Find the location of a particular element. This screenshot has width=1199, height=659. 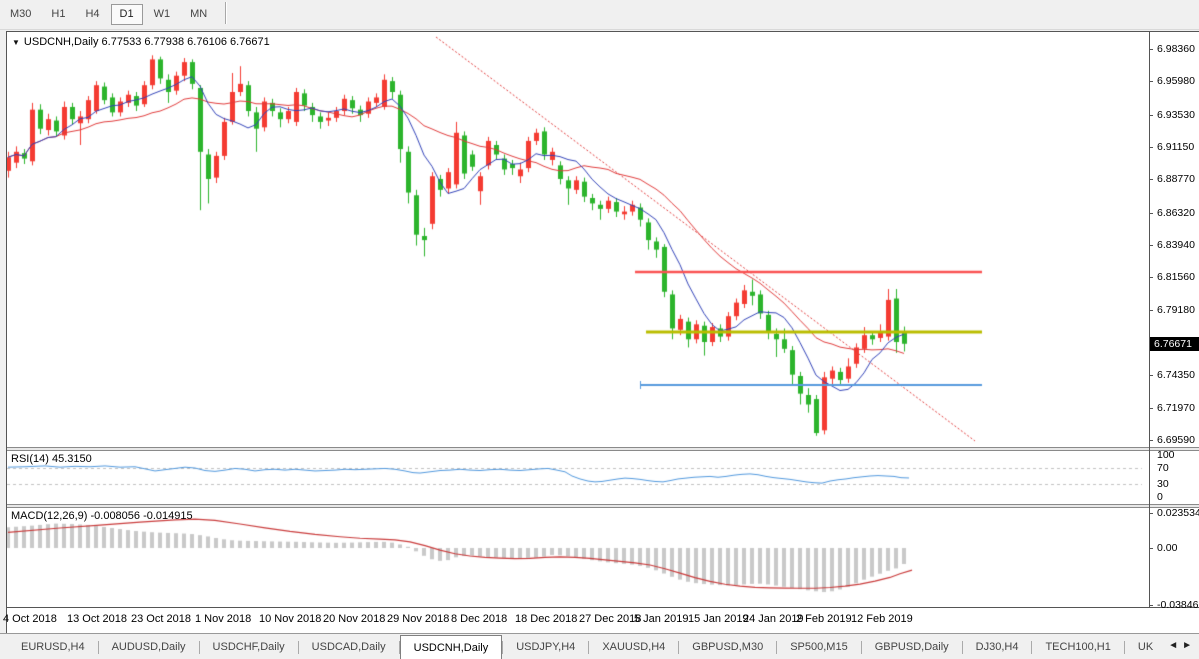

tab-scroll-left-icon: ◄ is located at coordinates (1175, 645).